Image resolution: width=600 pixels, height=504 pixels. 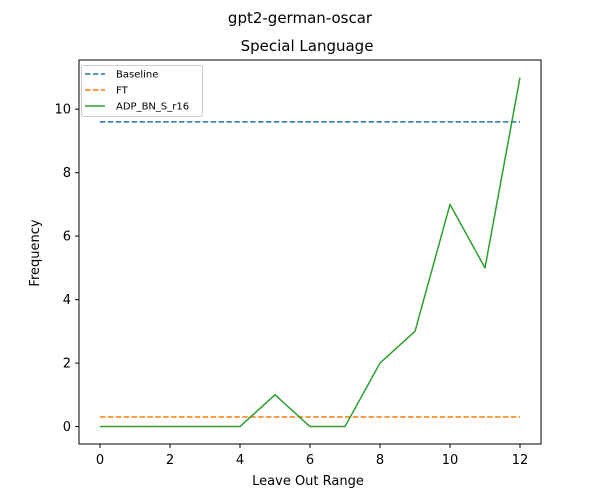 I want to click on x-tick-label: 6, so click(x=310, y=460).